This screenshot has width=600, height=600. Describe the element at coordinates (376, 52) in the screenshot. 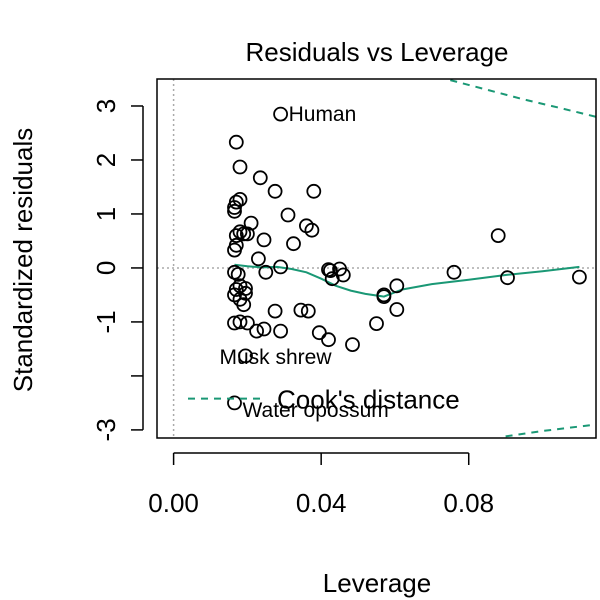

I see `chart-title: Residuals vs Leverage` at that location.